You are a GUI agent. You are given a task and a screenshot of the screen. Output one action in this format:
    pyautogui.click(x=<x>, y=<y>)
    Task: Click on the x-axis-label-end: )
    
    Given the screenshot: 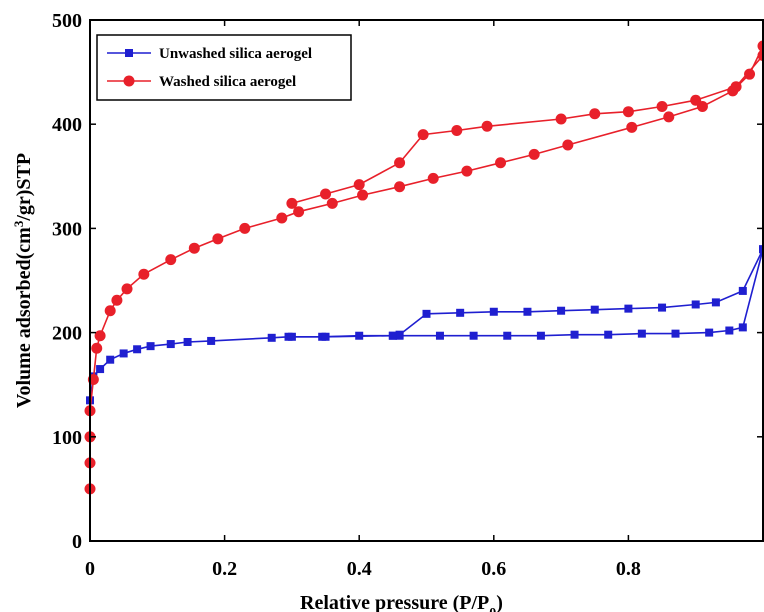 What is the action you would take?
    pyautogui.click(x=499, y=602)
    